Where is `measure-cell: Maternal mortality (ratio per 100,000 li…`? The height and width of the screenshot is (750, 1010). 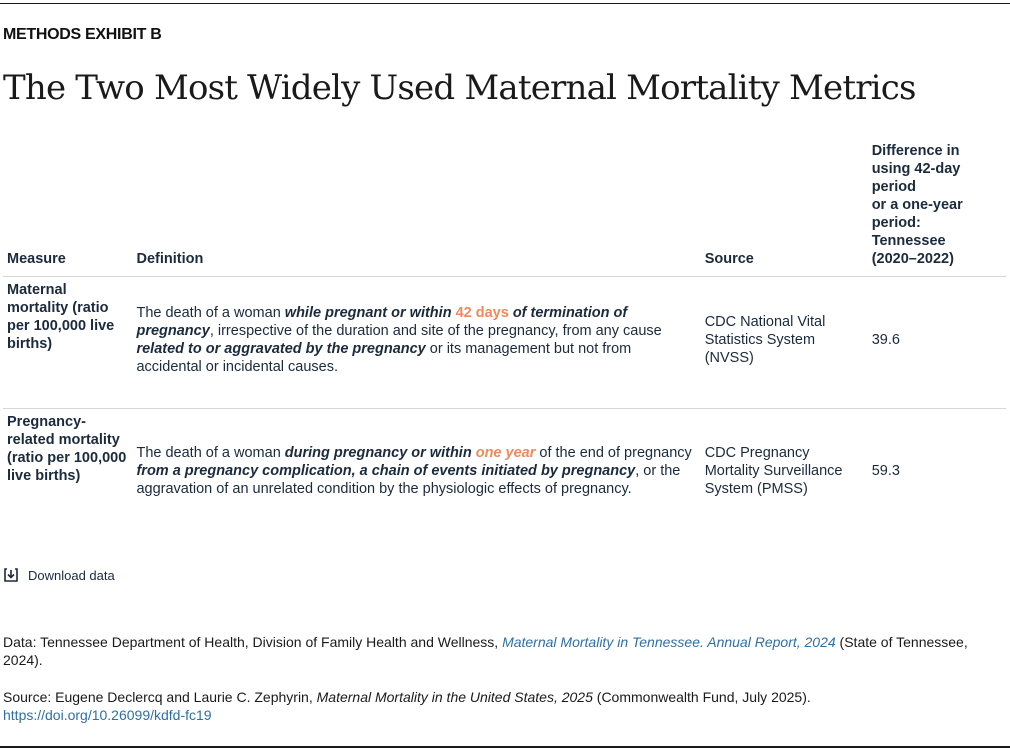 measure-cell: Maternal mortality (ratio per 100,000 li… is located at coordinates (68, 342).